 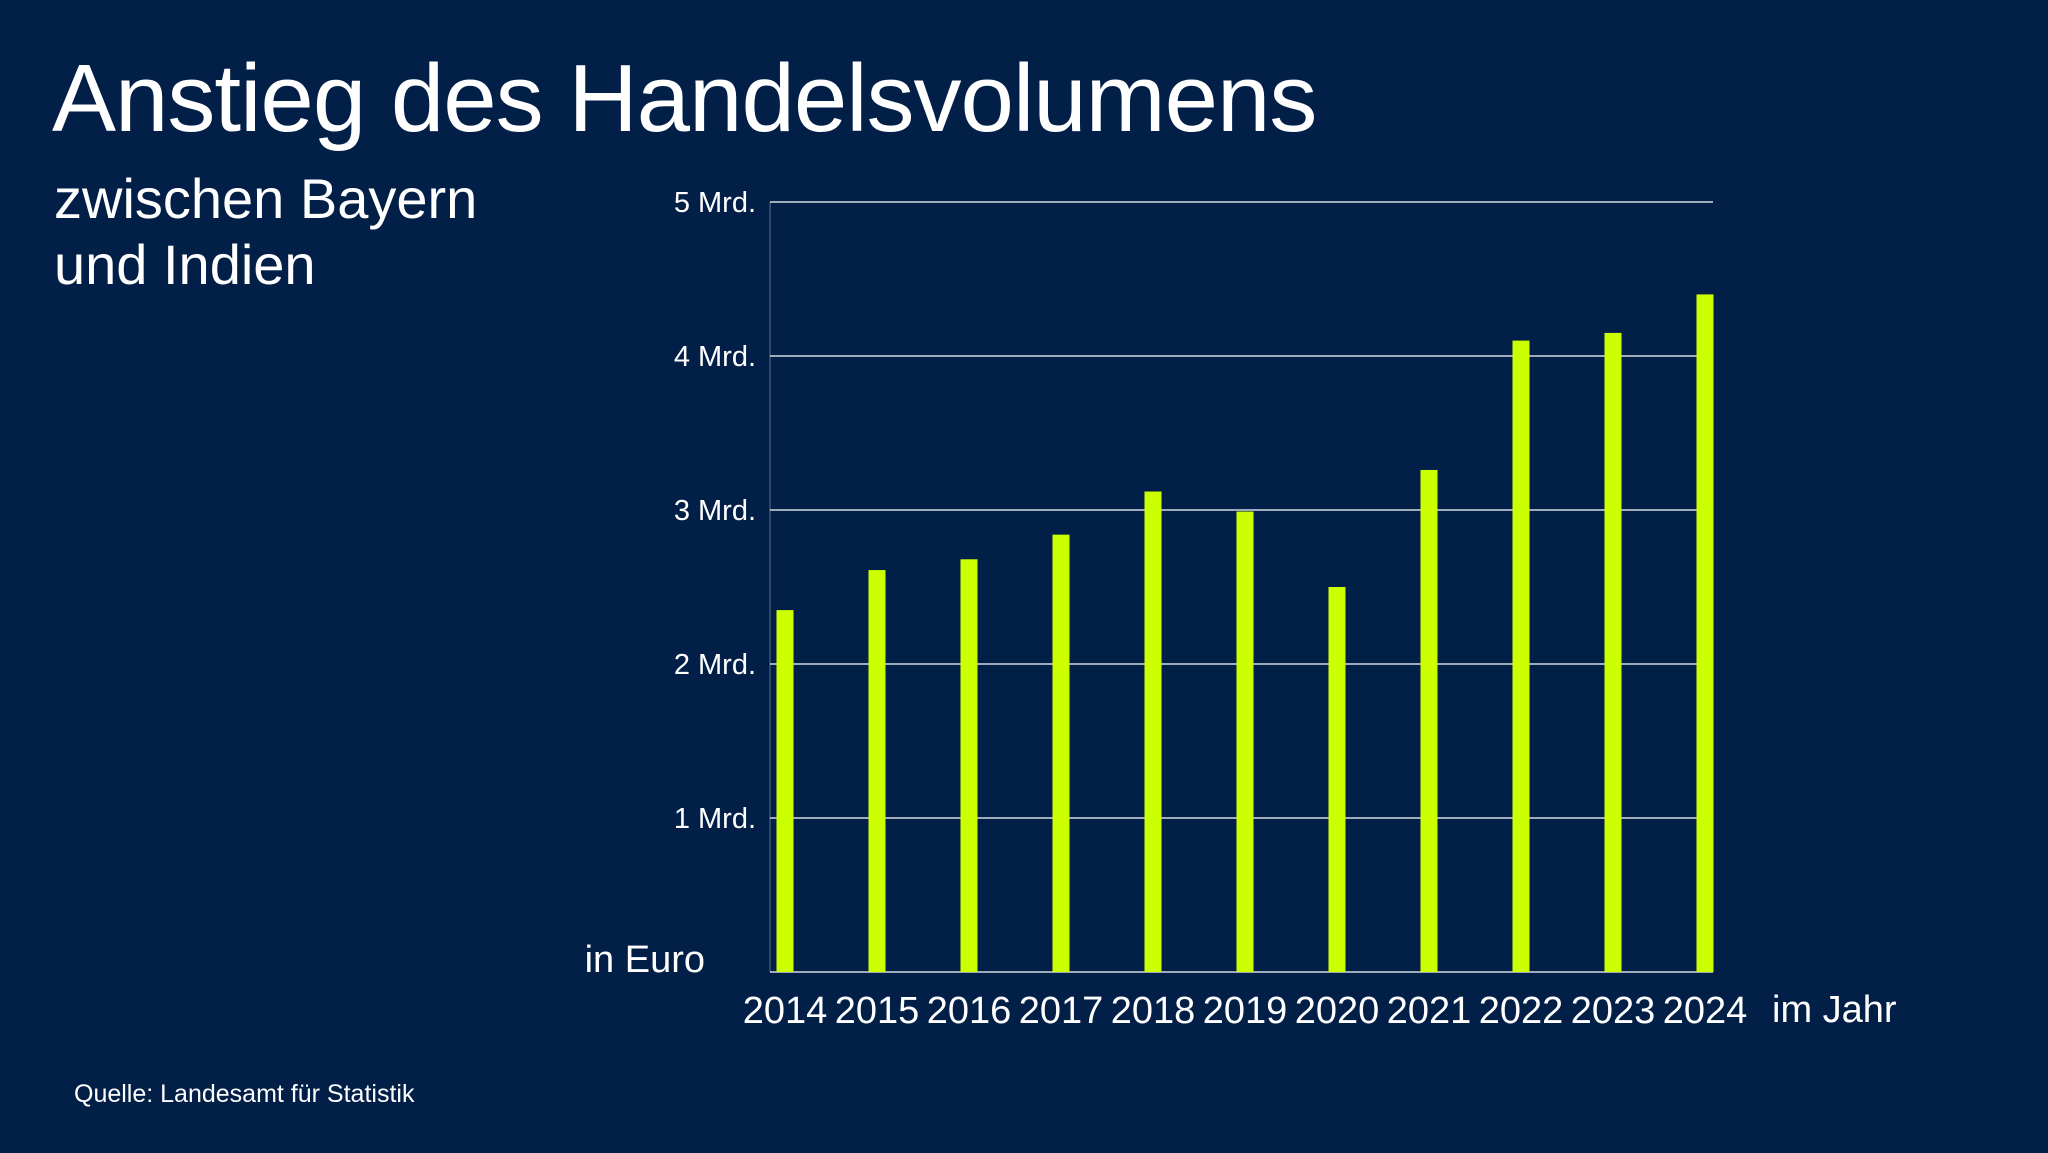 What do you see at coordinates (244, 1094) in the screenshot?
I see `source-note: Quelle: Landesamt für Statistik` at bounding box center [244, 1094].